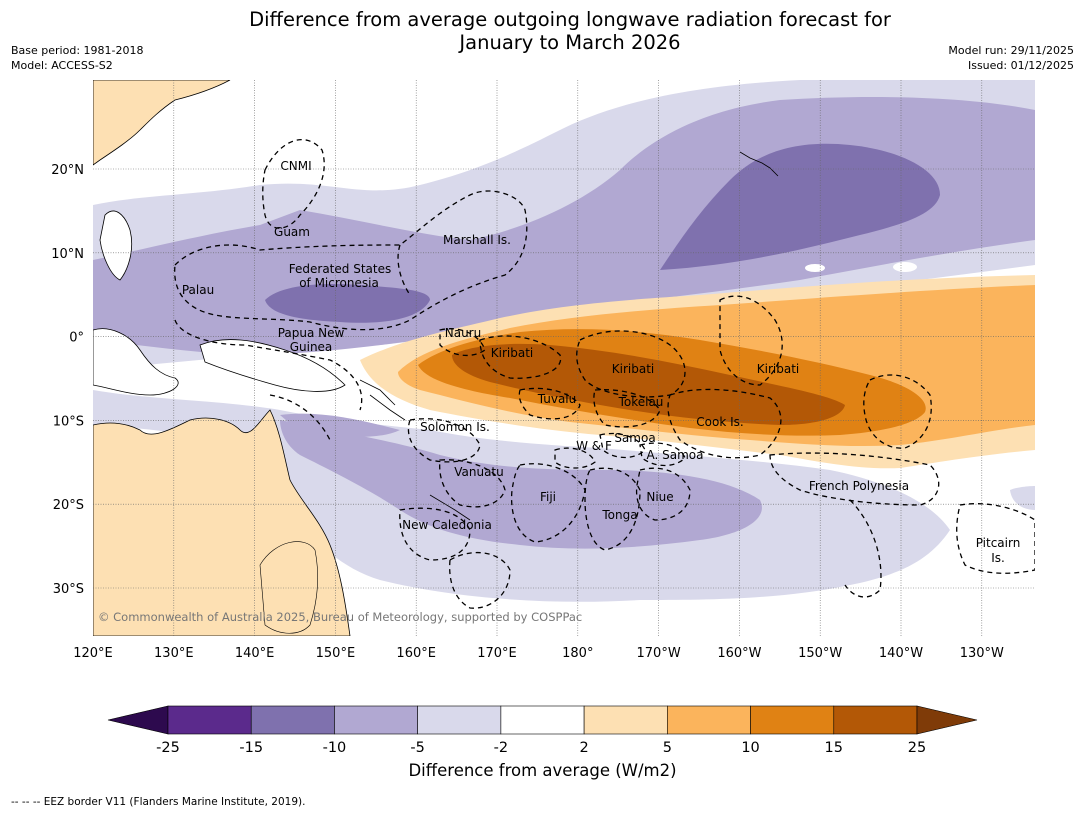 This screenshot has width=1085, height=816. I want to click on label-wallis-futuna: W & F, so click(594, 446).